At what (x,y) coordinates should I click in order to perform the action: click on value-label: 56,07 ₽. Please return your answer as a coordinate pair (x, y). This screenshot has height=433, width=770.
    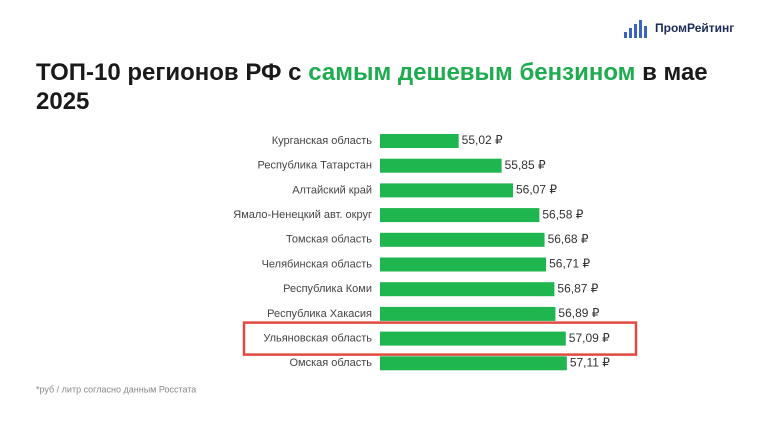
    Looking at the image, I should click on (536, 190).